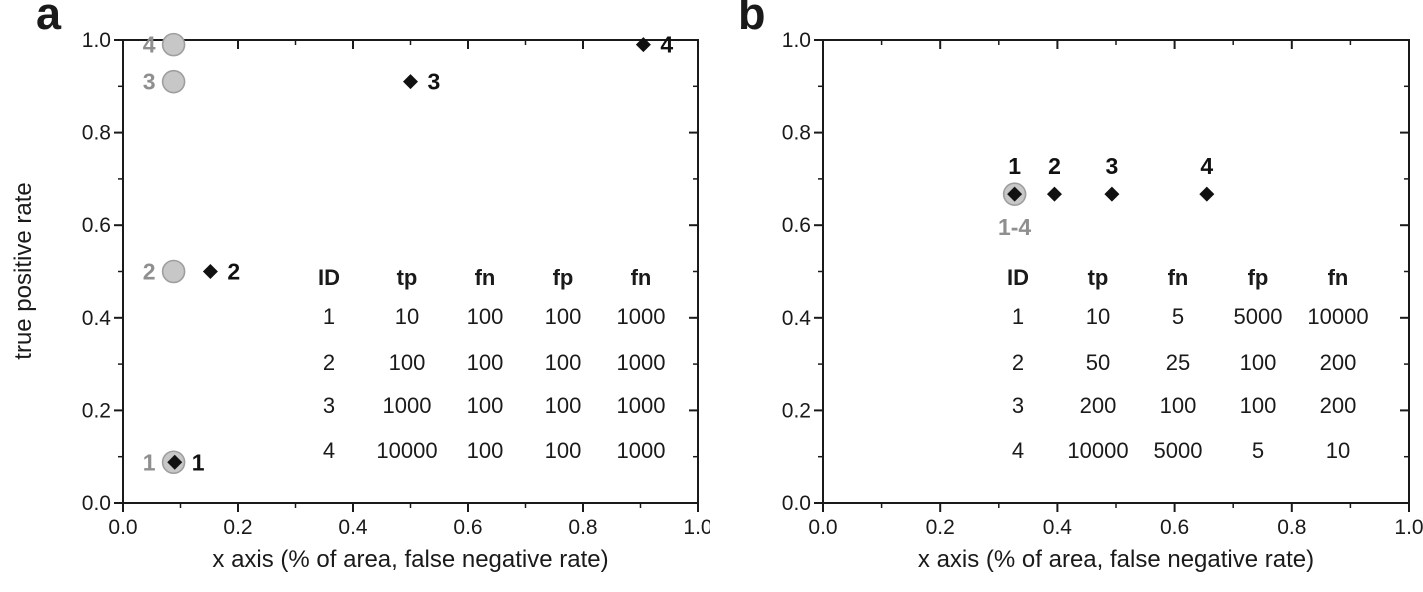 This screenshot has width=1423, height=592. Describe the element at coordinates (1014, 227) in the screenshot. I see `point-label: 1-4` at that location.